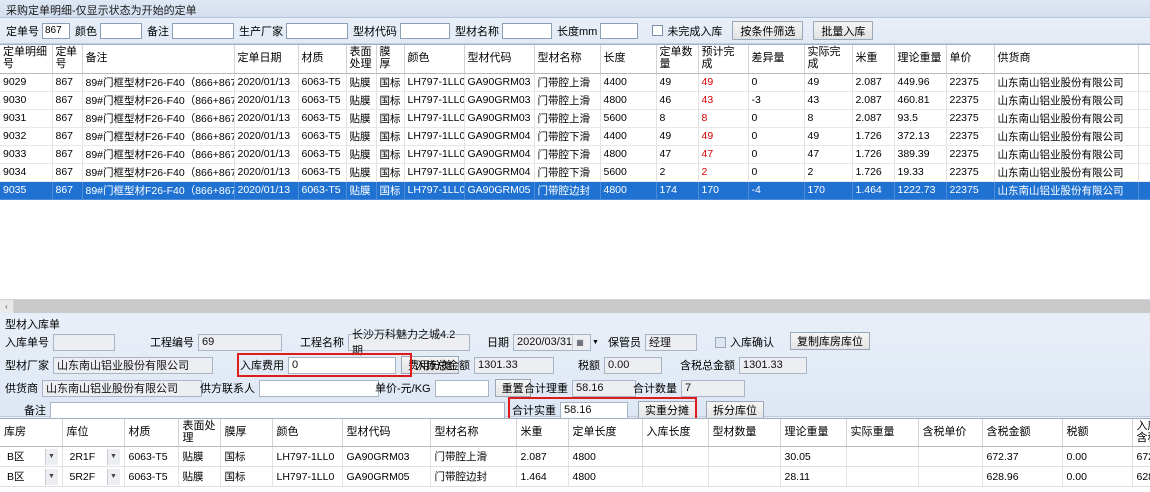 Image resolution: width=1150 pixels, height=492 pixels. What do you see at coordinates (873, 59) in the screenshot?
I see `col-meter-weight: 米重` at bounding box center [873, 59].